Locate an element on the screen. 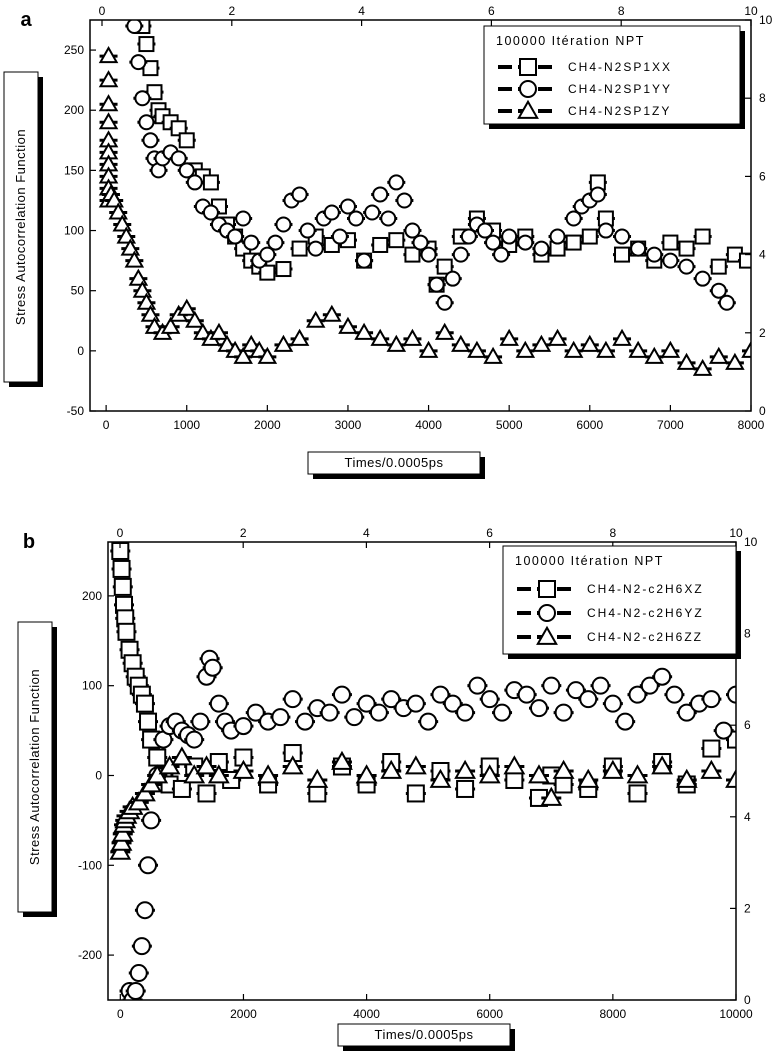  panel-label: a is located at coordinates (26, 20).